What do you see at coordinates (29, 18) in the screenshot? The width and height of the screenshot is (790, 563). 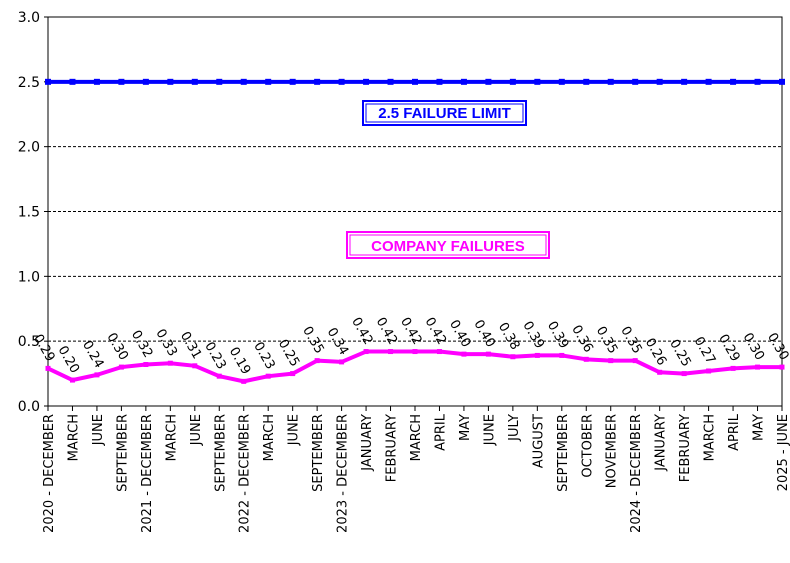 I see `y-tick-label: 3.0` at bounding box center [29, 18].